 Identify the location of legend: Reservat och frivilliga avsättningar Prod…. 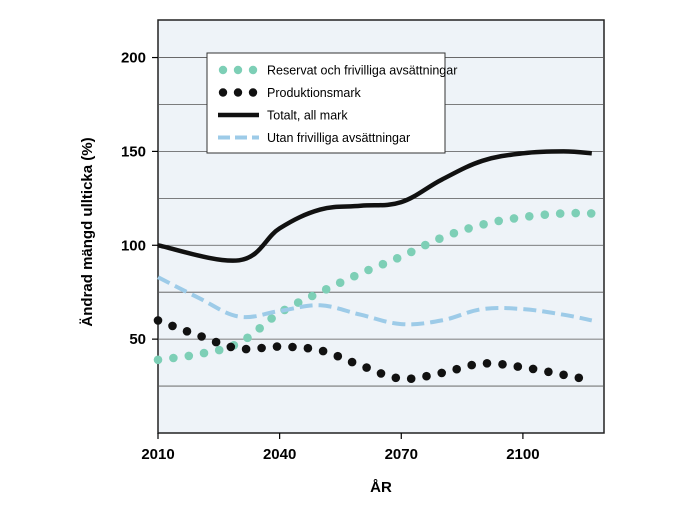
(331, 103).